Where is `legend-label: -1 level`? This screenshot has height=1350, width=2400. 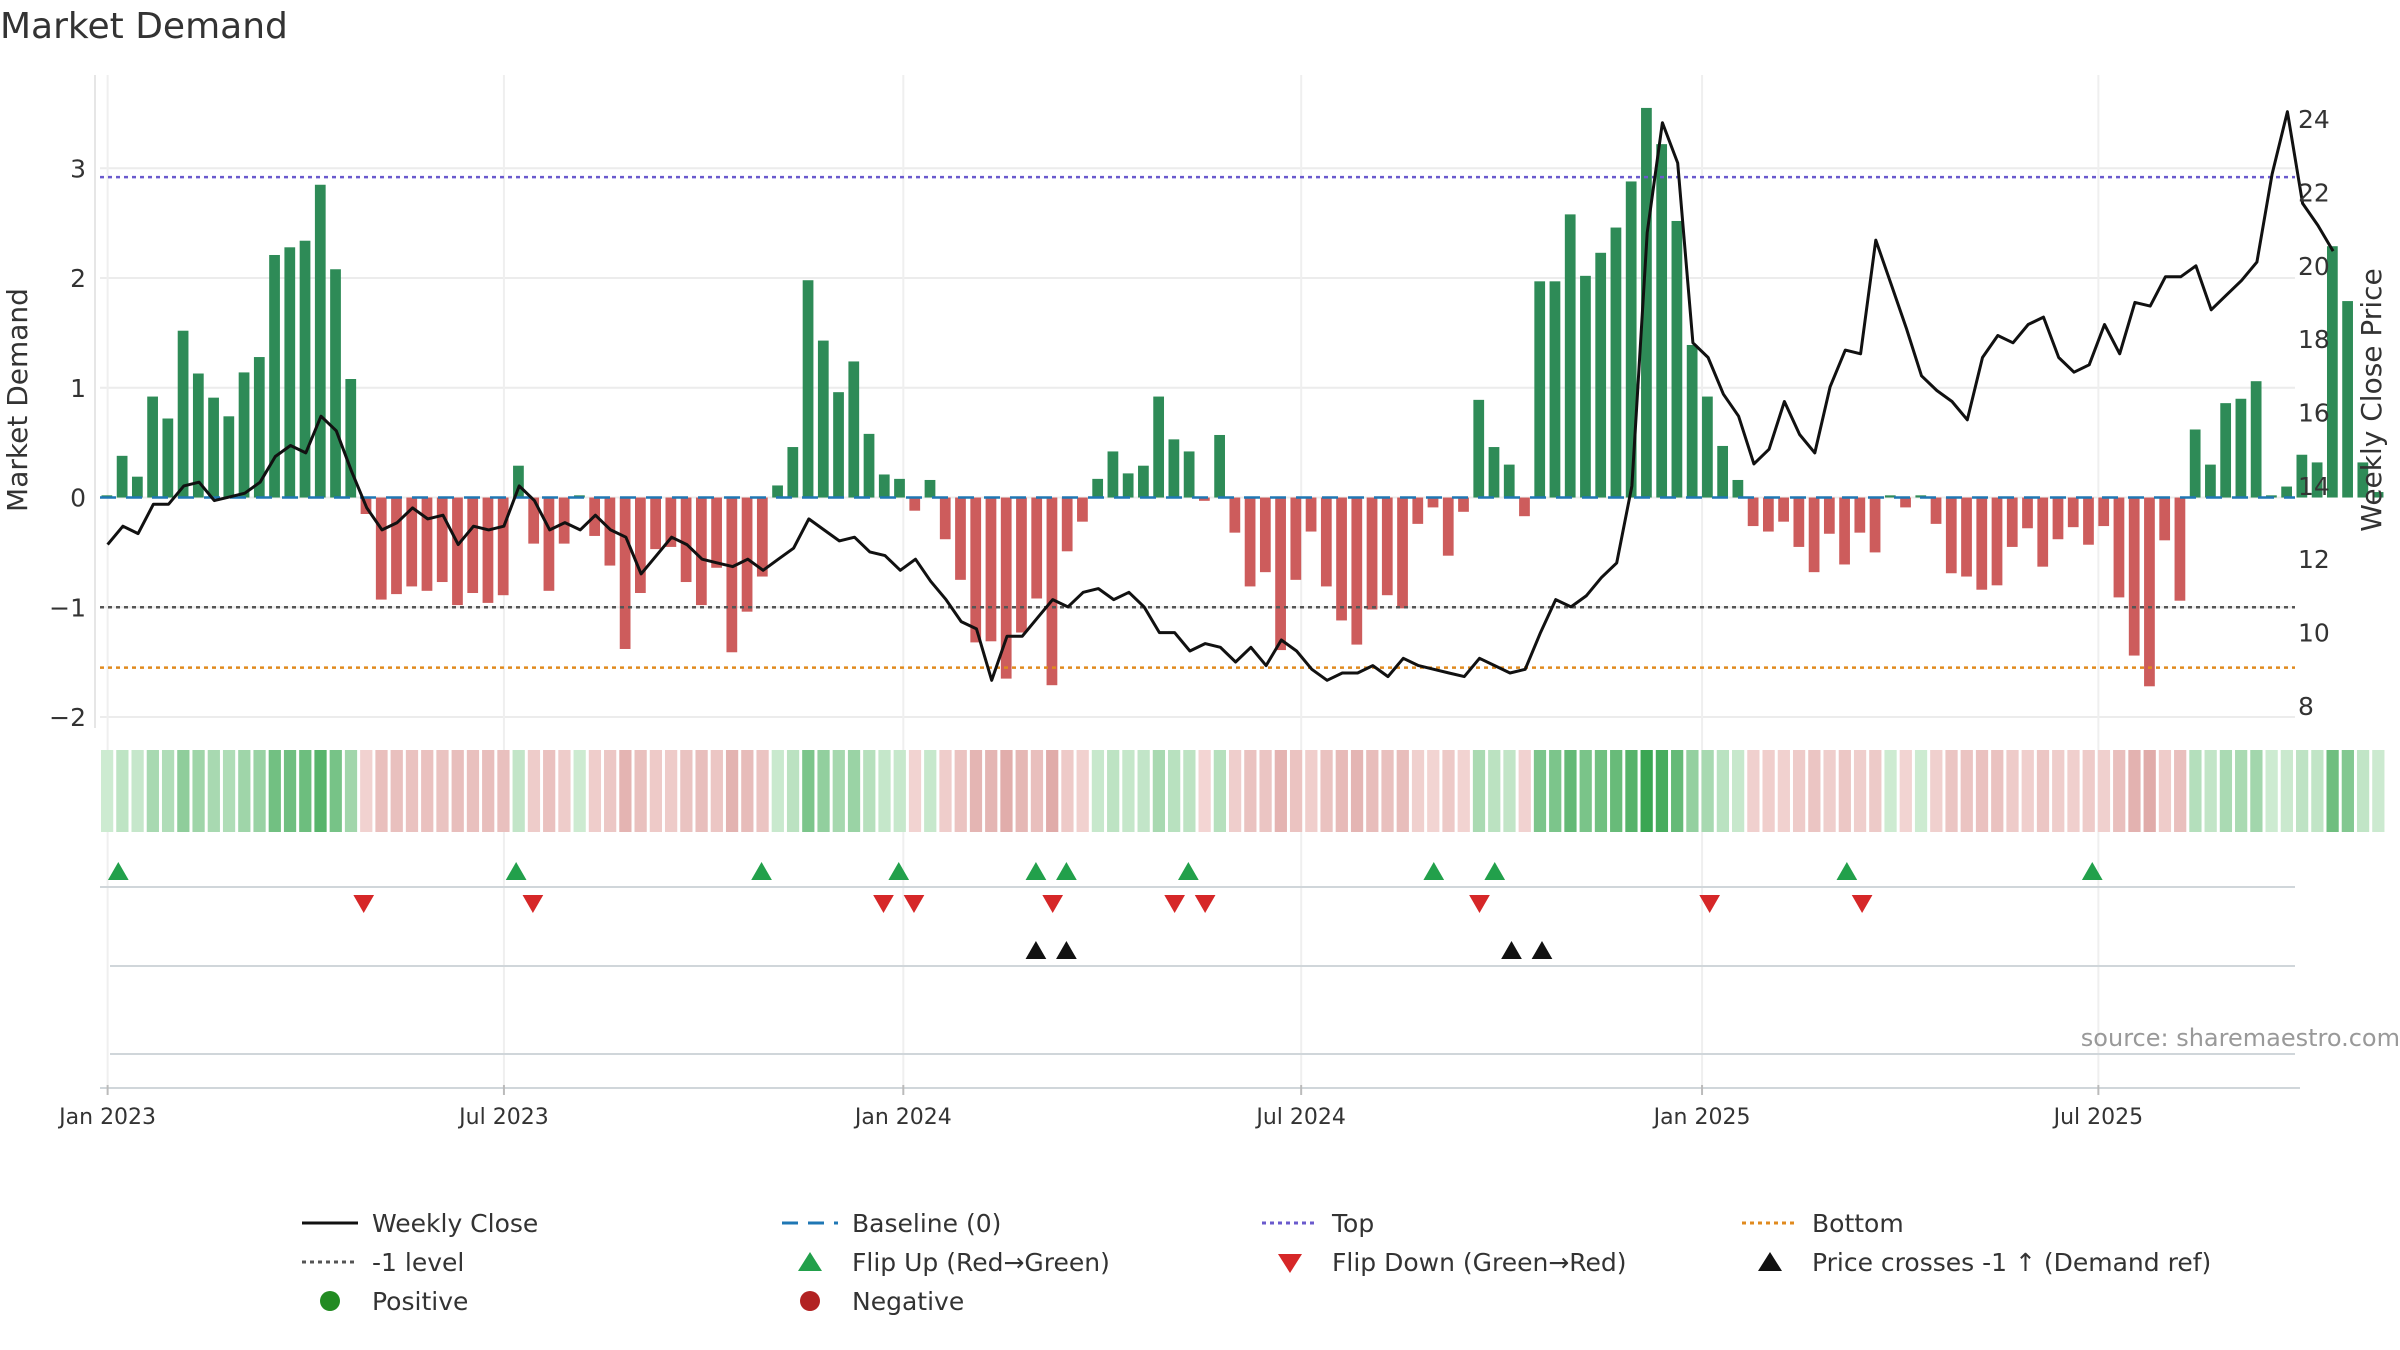
legend-label: -1 level is located at coordinates (418, 1262).